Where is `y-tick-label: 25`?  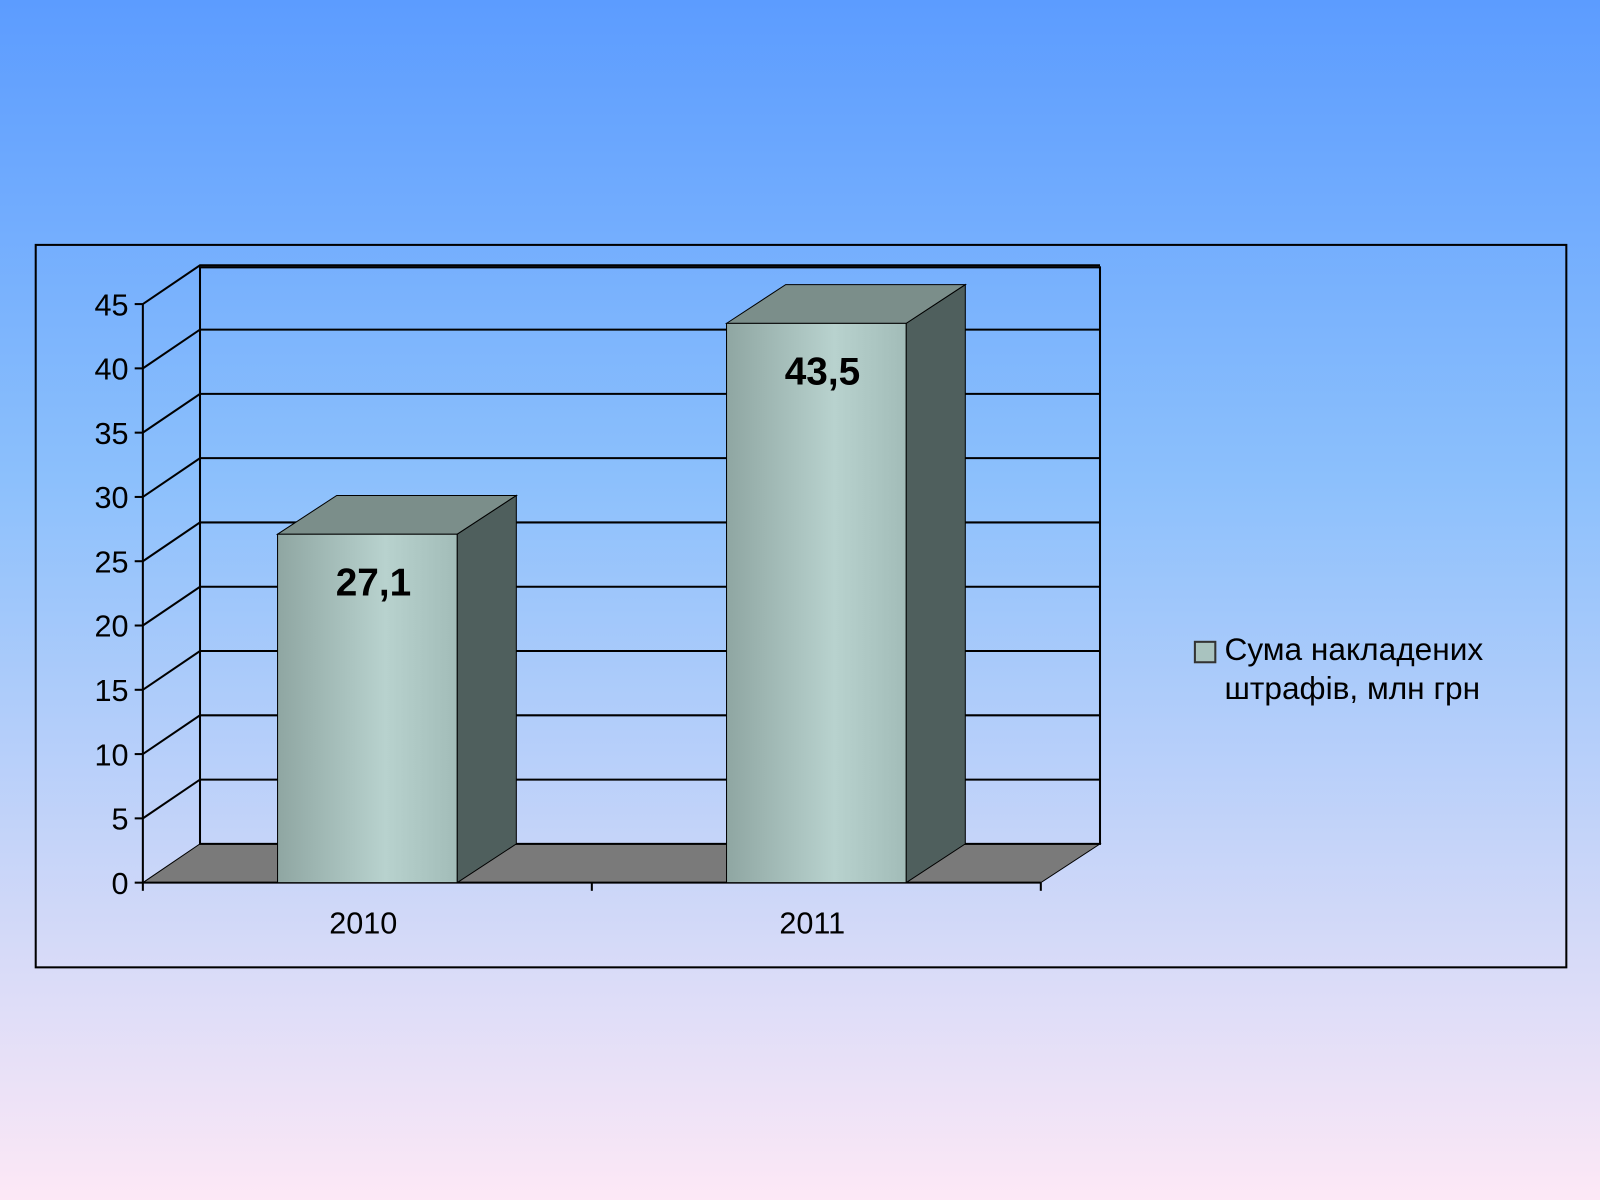
y-tick-label: 25 is located at coordinates (112, 562).